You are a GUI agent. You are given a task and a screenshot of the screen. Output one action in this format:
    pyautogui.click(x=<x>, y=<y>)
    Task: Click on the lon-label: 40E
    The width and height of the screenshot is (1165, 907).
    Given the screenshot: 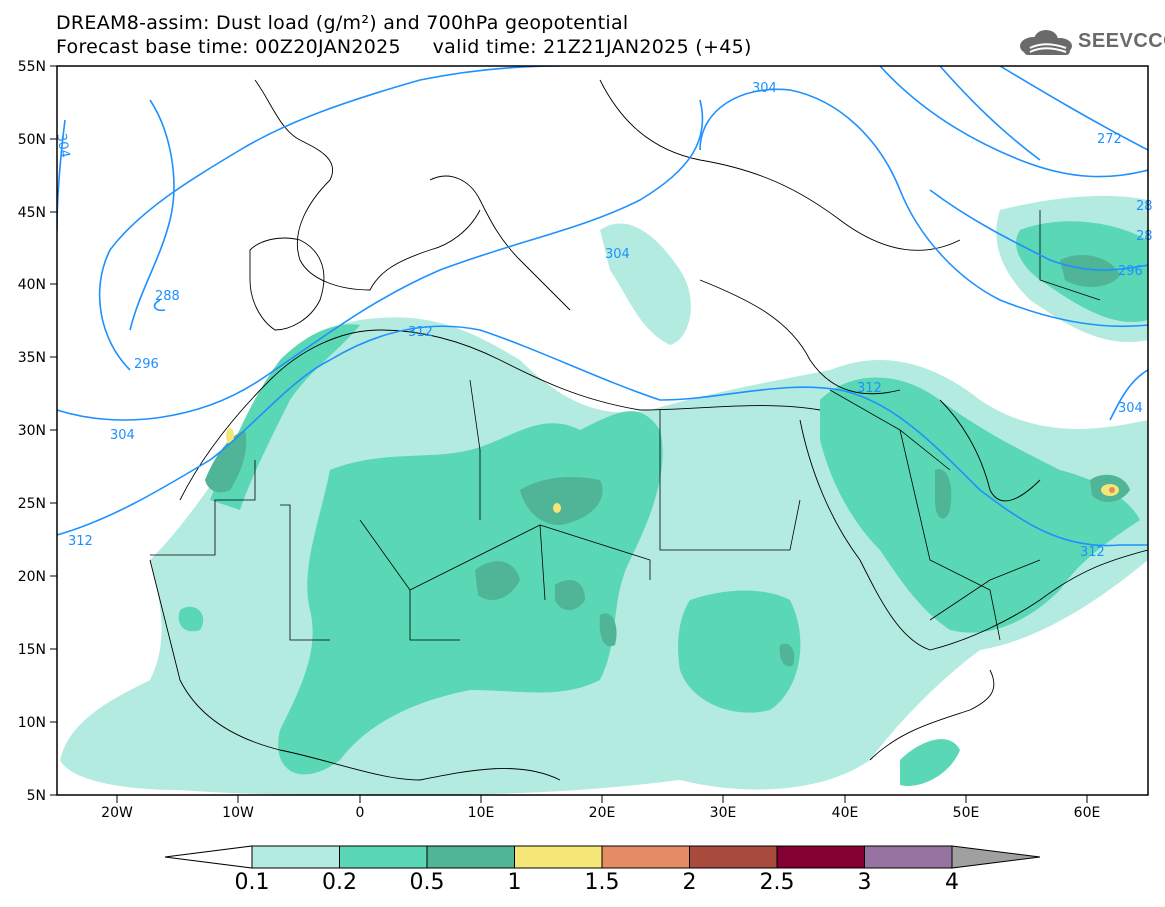 What is the action you would take?
    pyautogui.click(x=845, y=813)
    